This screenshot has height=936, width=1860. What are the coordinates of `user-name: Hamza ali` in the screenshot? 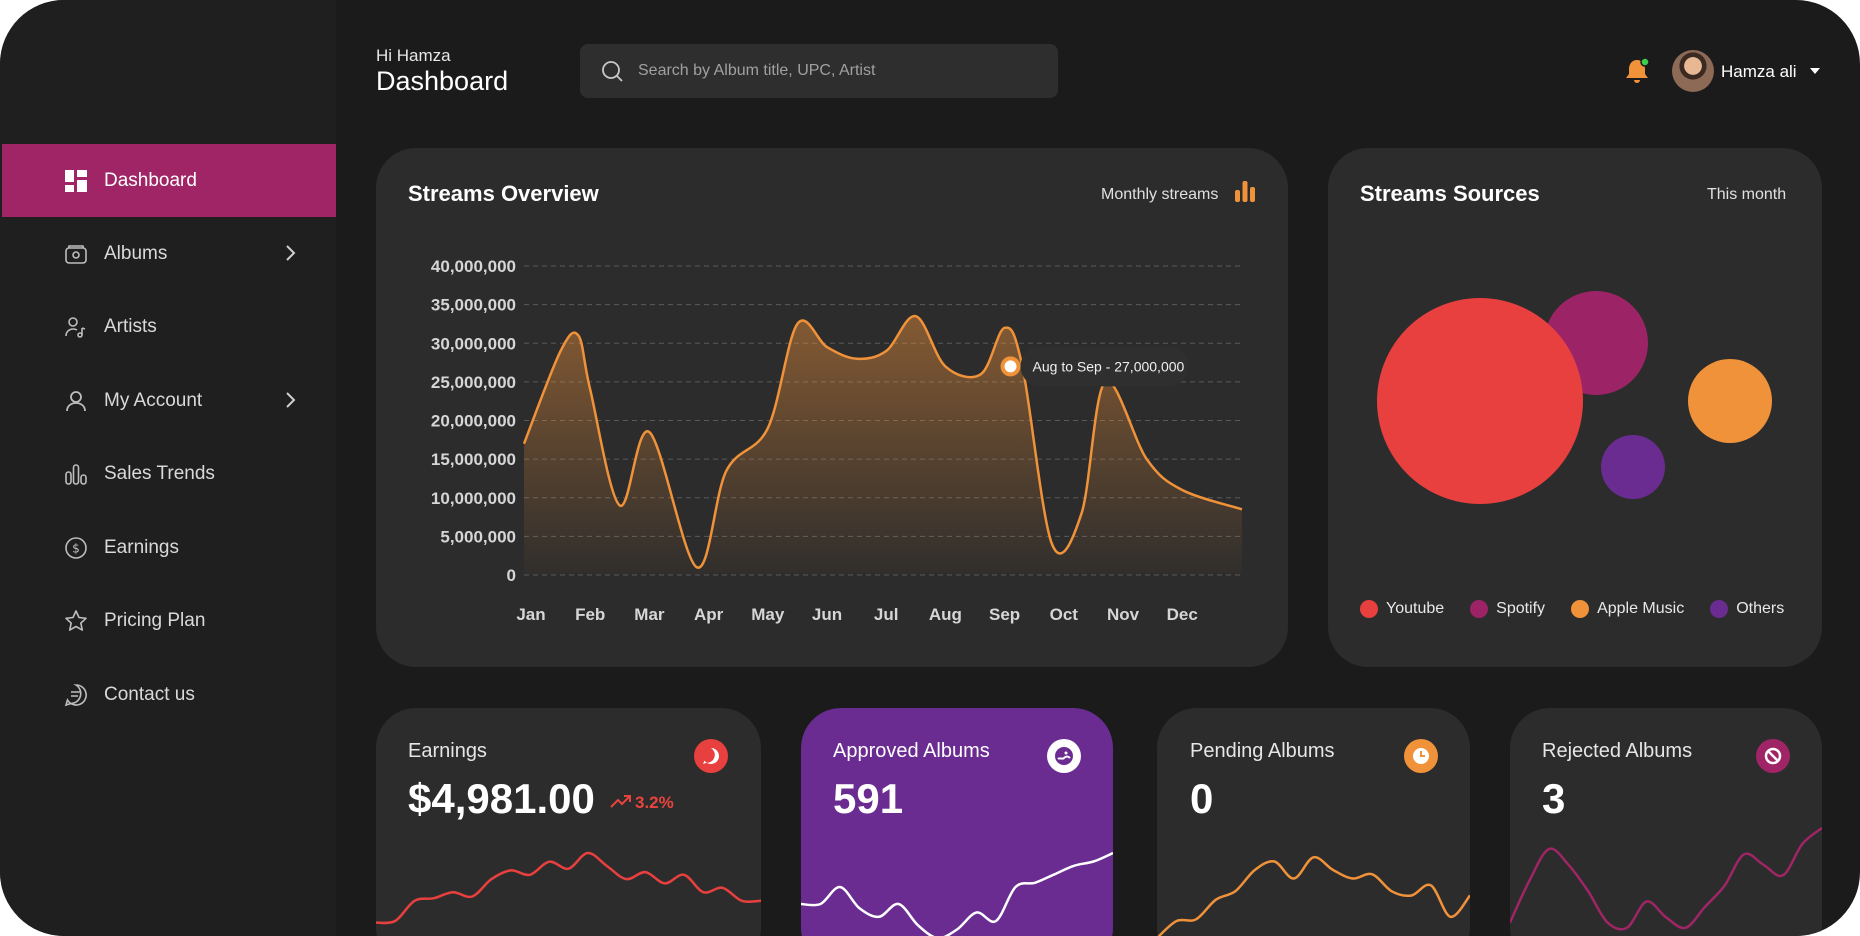 It's located at (1759, 71).